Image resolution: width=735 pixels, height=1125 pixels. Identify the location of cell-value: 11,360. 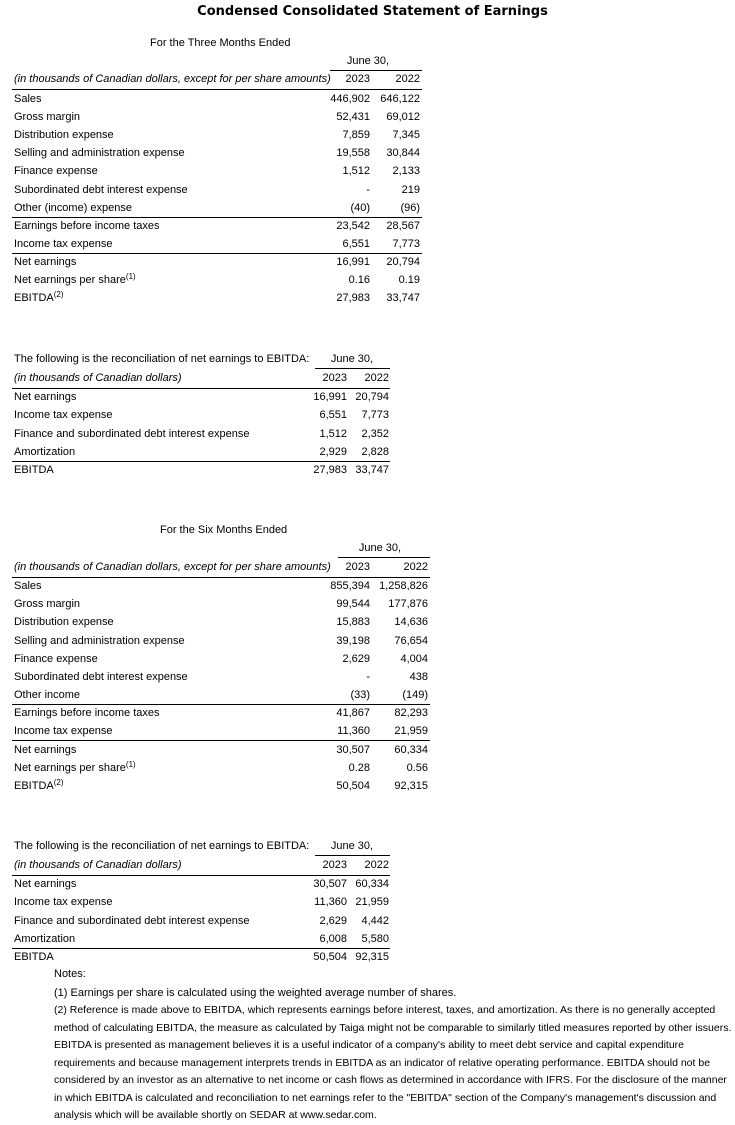
(330, 902).